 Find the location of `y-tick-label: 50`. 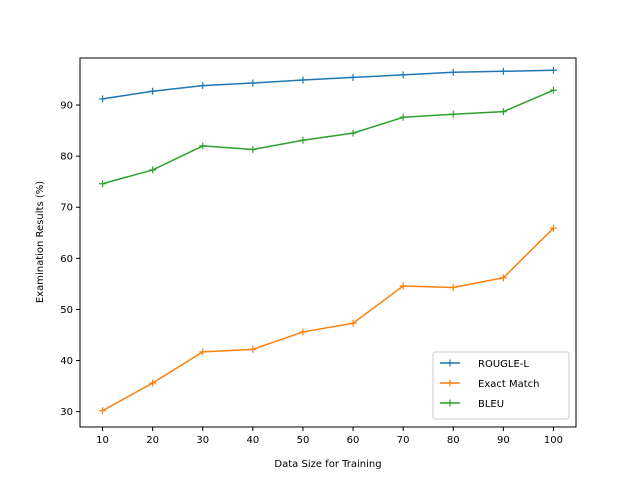

y-tick-label: 50 is located at coordinates (66, 310).